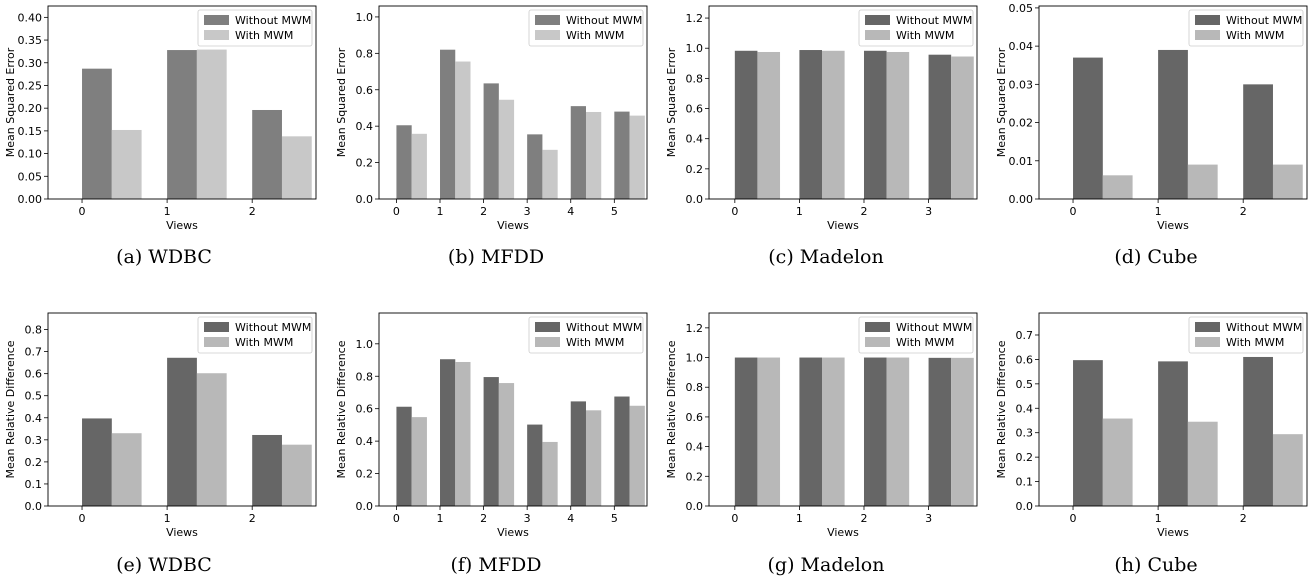  What do you see at coordinates (1021, 84) in the screenshot?
I see `y-tick-label: 0.03` at bounding box center [1021, 84].